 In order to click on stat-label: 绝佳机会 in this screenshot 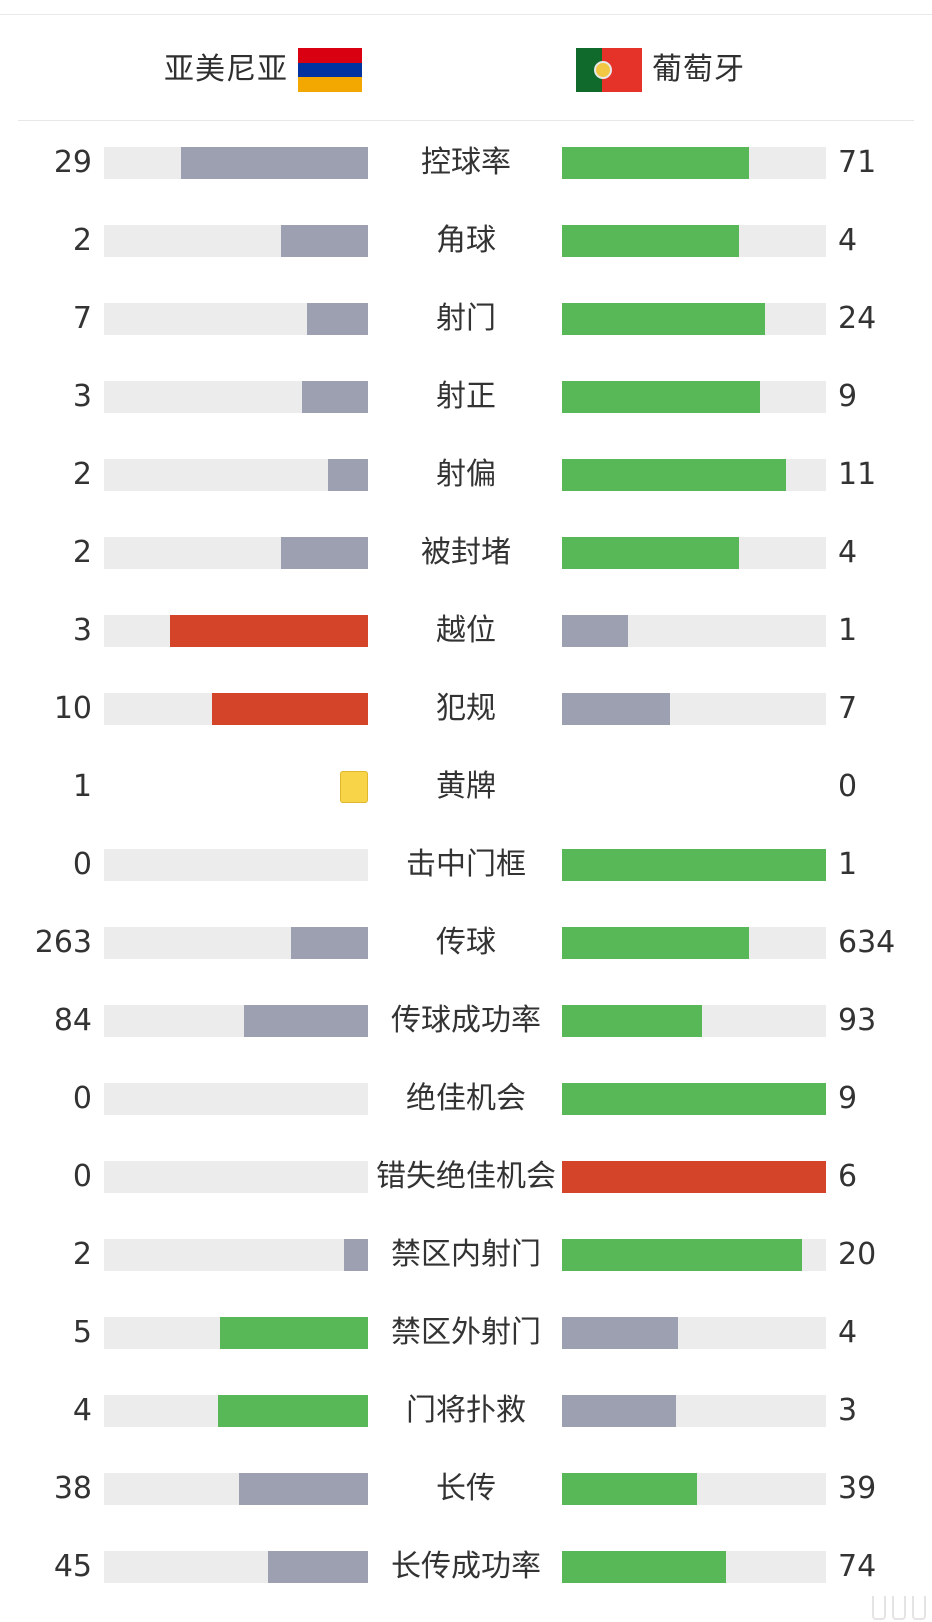, I will do `click(466, 1098)`.